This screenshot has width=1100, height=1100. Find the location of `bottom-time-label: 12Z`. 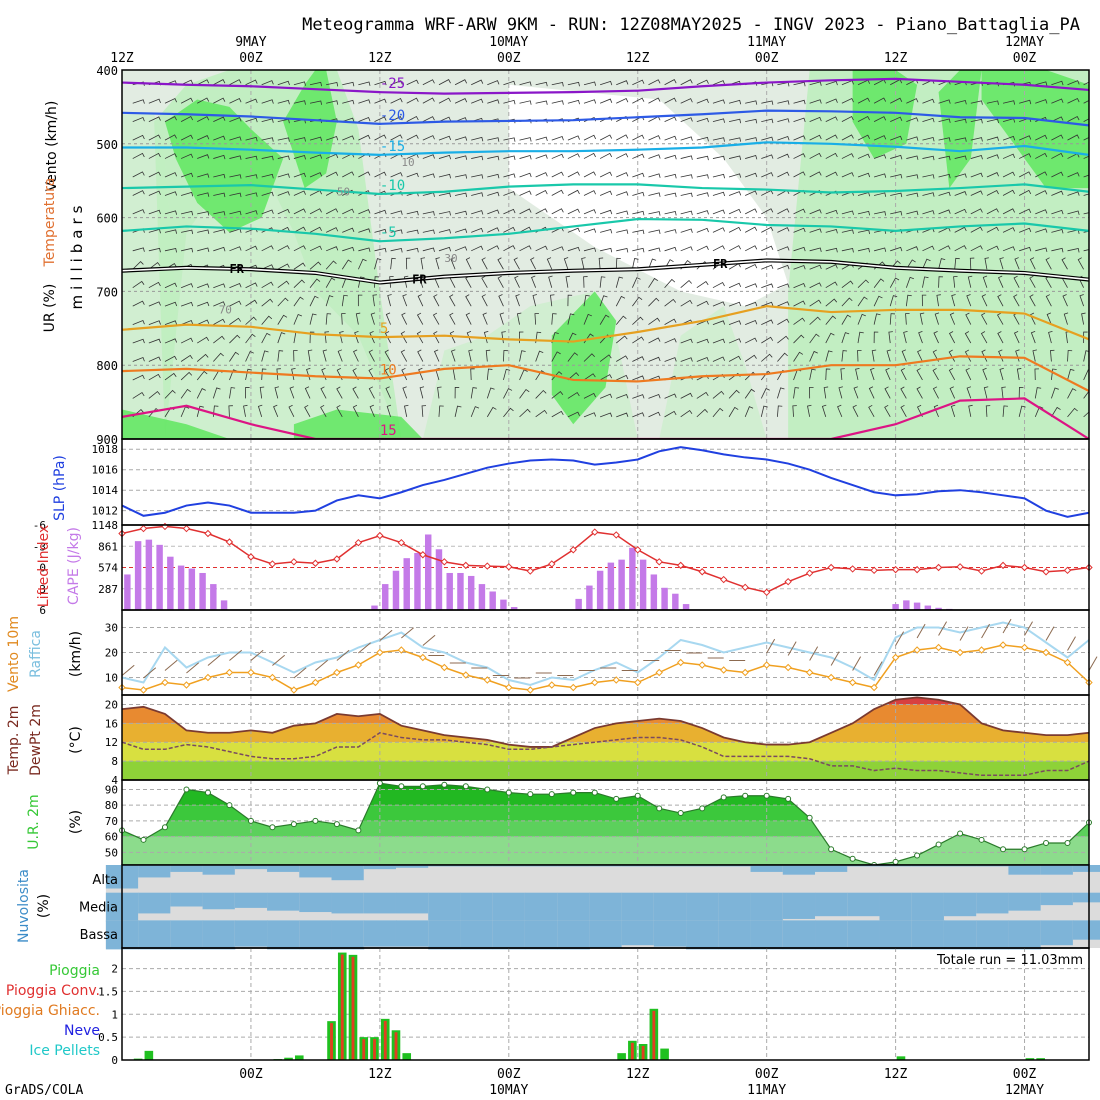

bottom-time-label: 12Z is located at coordinates (380, 1074).